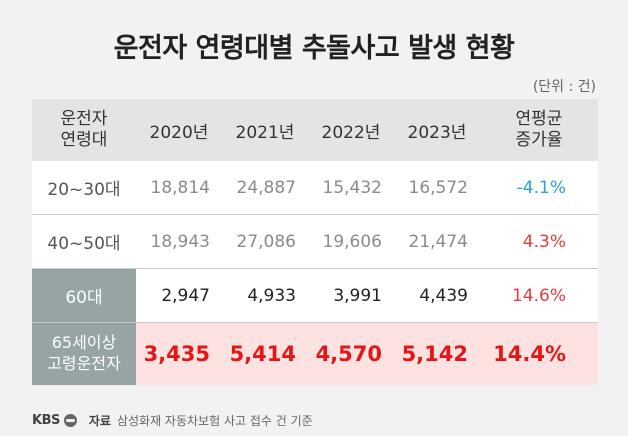 Image resolution: width=628 pixels, height=436 pixels. I want to click on growth-rate-cell: 14.6%, so click(538, 295).